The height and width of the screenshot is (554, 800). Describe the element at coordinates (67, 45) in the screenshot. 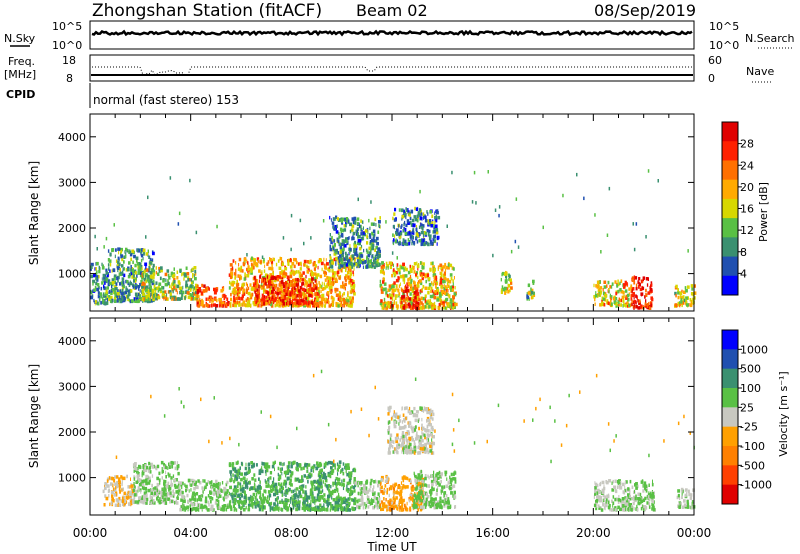

I see `nsky-tick-bottom-left: 10^0` at that location.